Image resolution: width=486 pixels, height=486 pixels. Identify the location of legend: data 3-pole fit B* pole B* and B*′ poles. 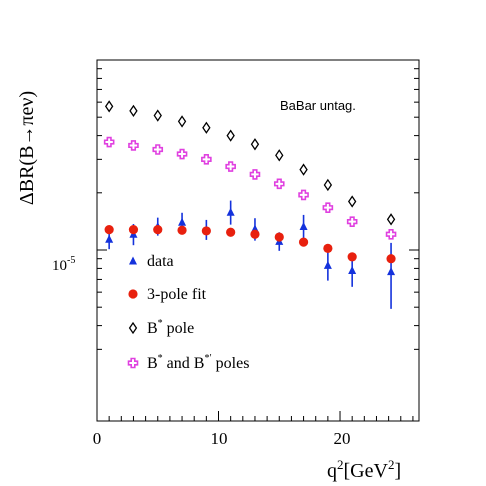
(188, 312).